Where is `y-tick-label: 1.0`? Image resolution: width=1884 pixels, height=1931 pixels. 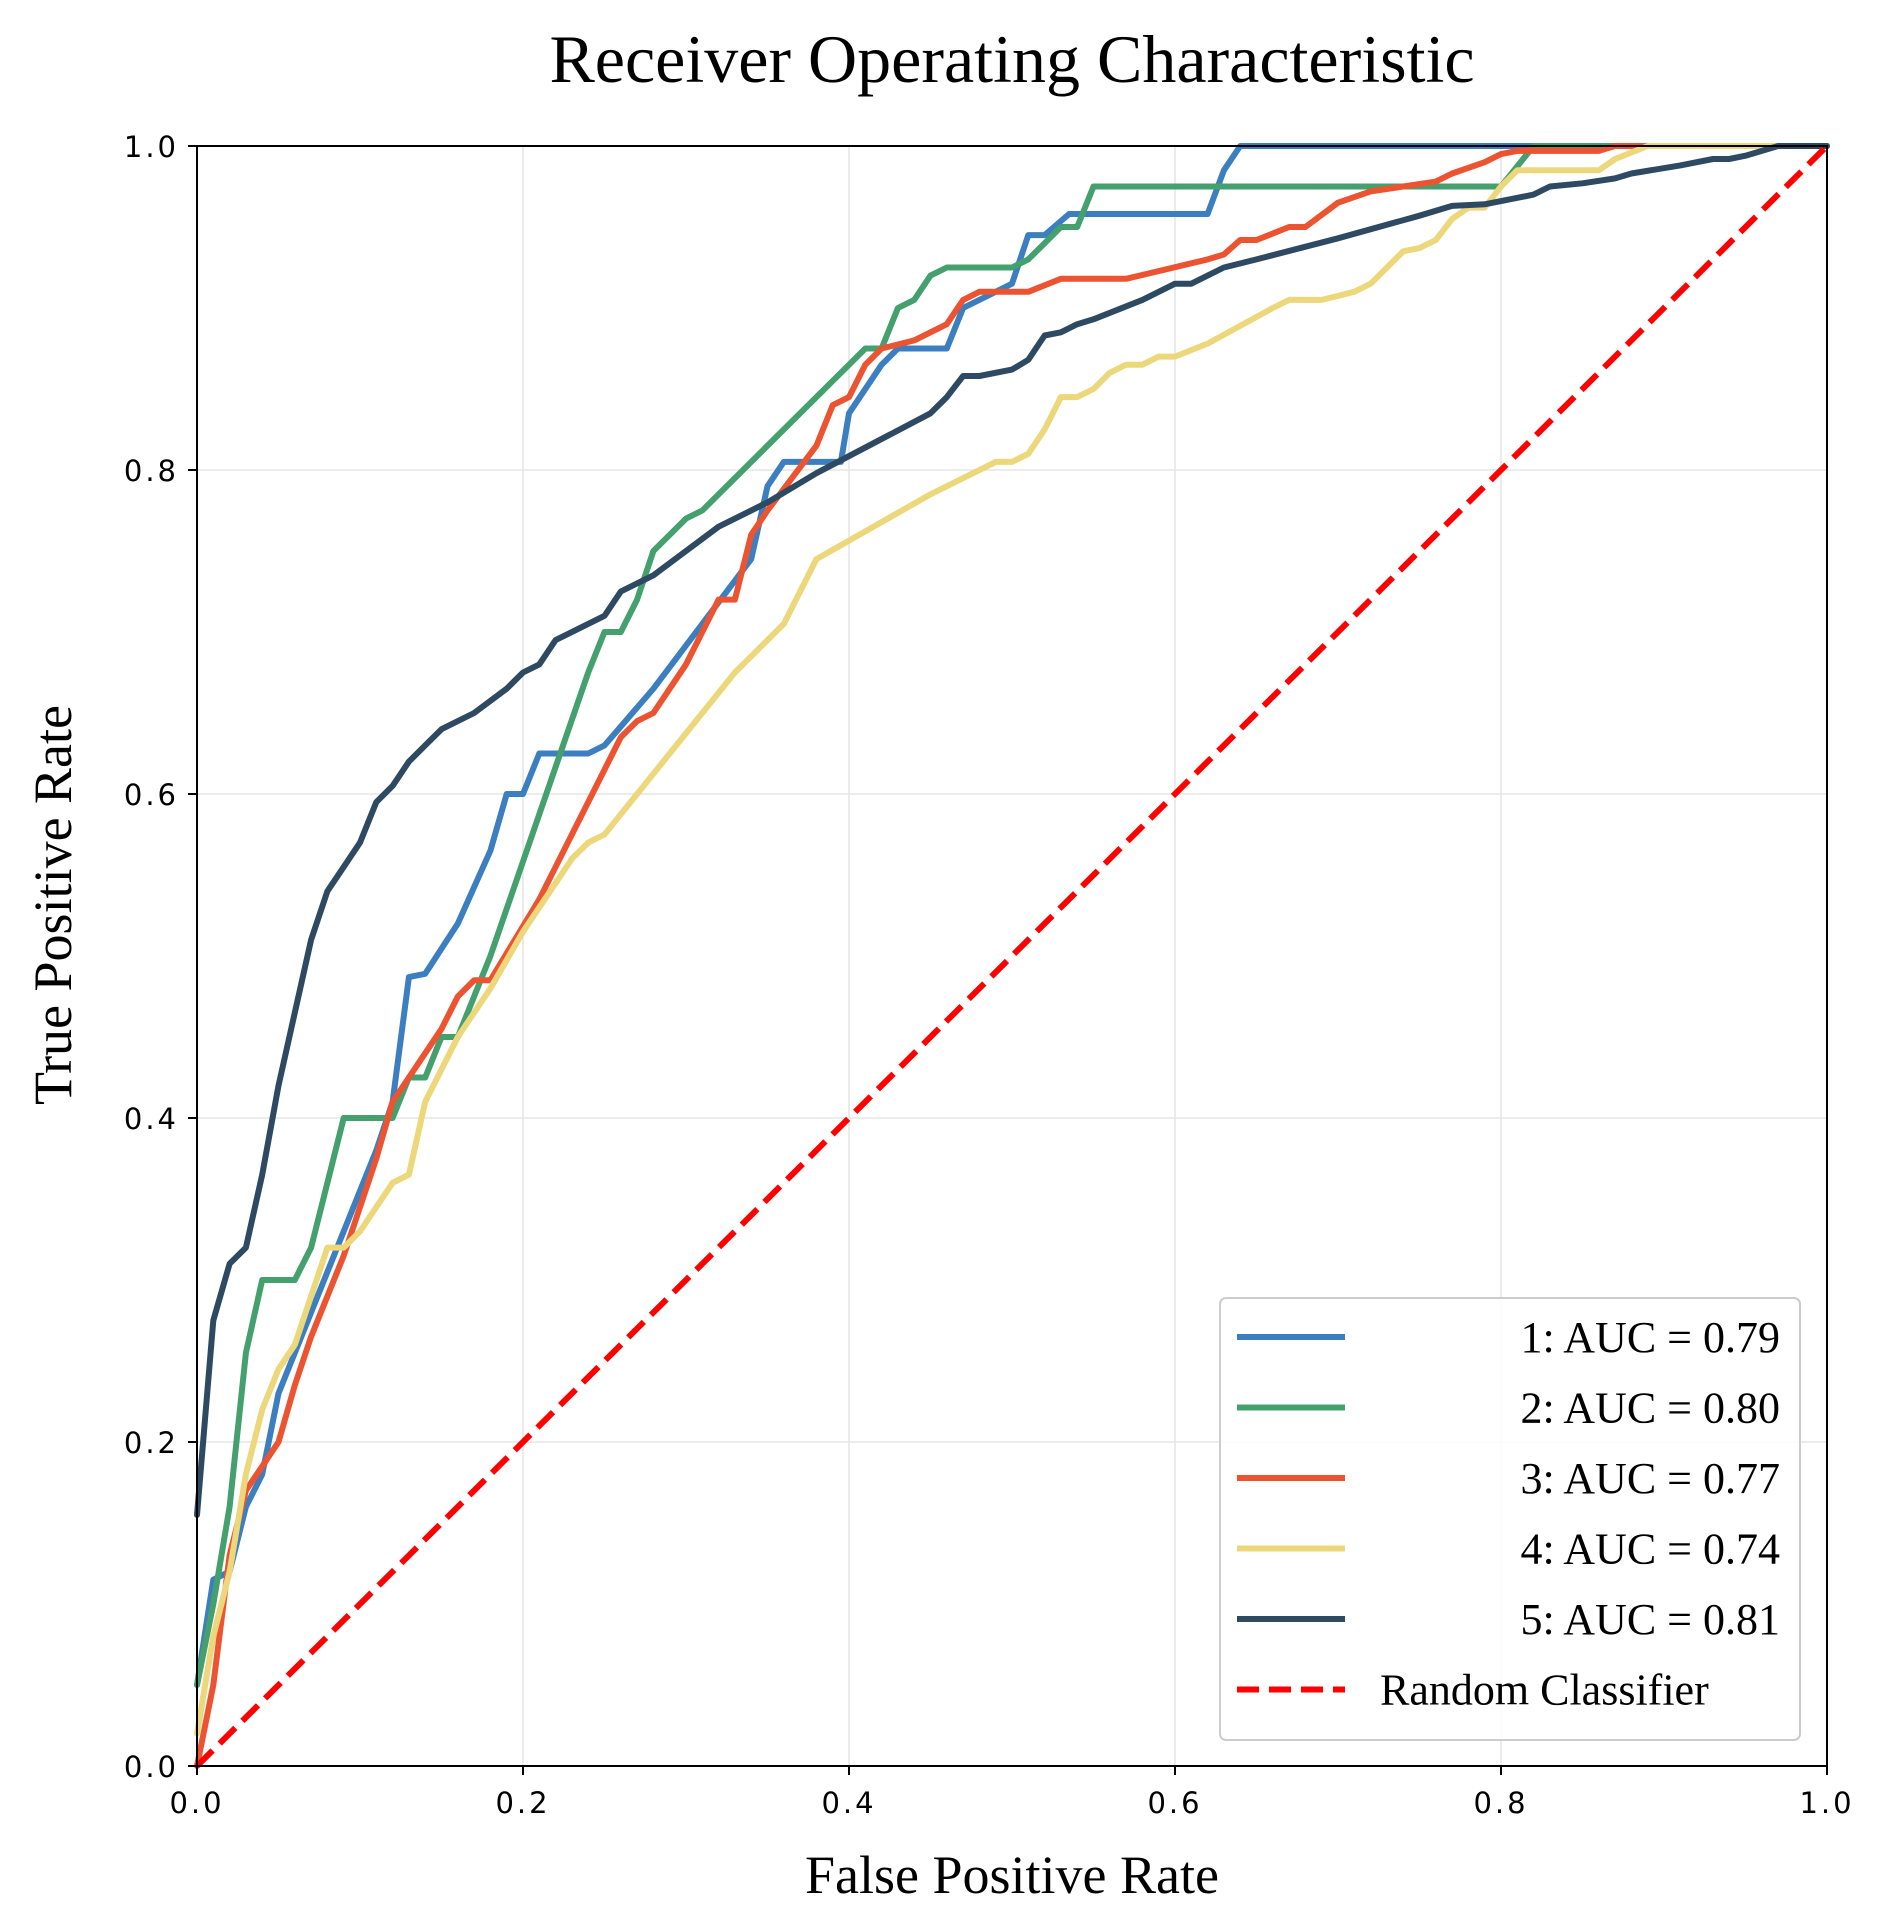
y-tick-label: 1.0 is located at coordinates (151, 147).